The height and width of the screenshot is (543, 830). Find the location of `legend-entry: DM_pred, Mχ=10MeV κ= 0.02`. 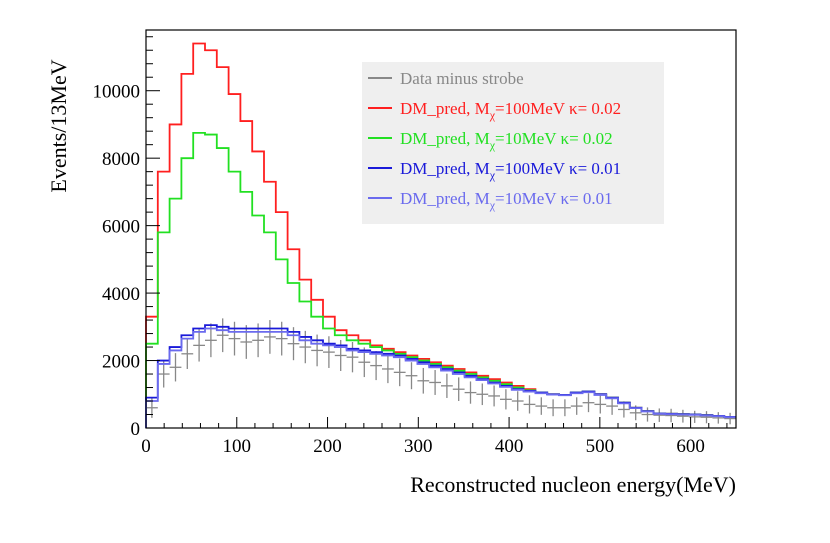

legend-entry: DM_pred, Mχ=10MeV κ= 0.02 is located at coordinates (490, 140).